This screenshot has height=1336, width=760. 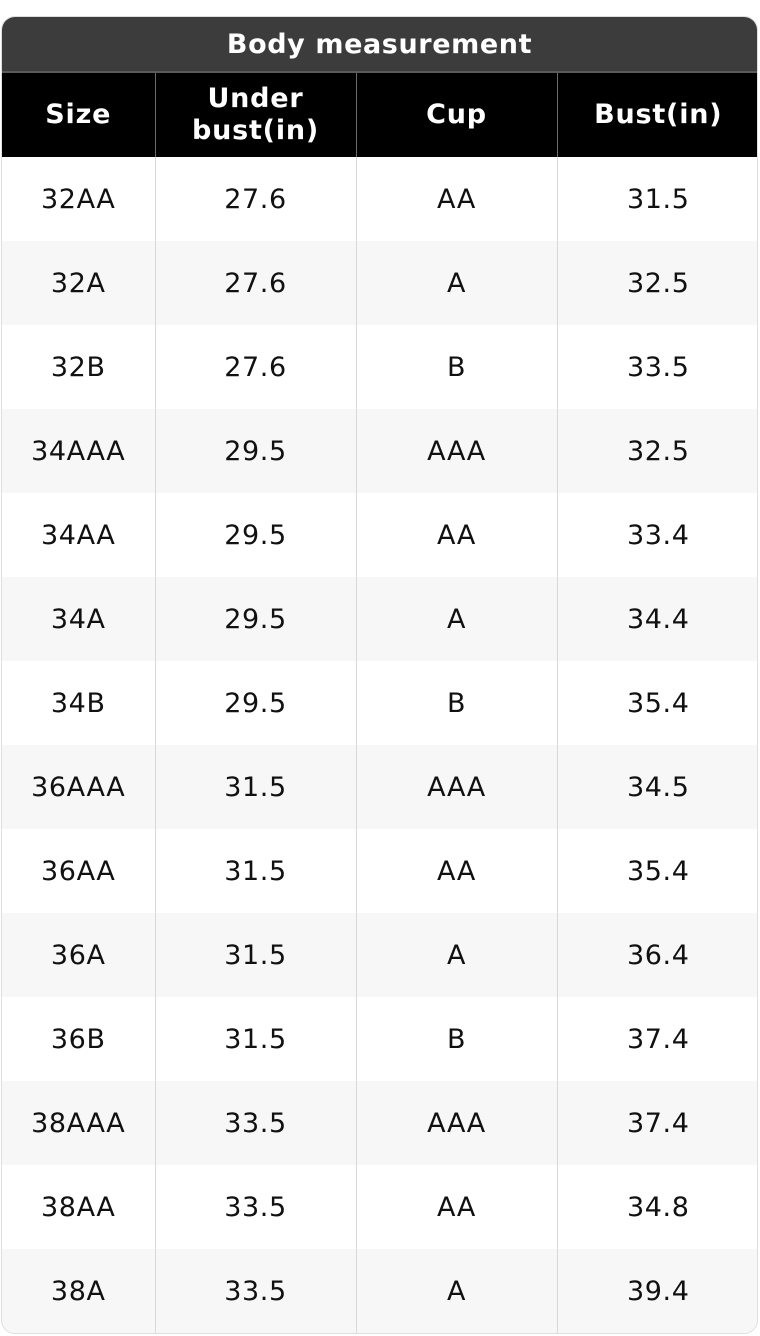 I want to click on table-row: 34AA 29.5 AA 33.4, so click(x=379, y=535).